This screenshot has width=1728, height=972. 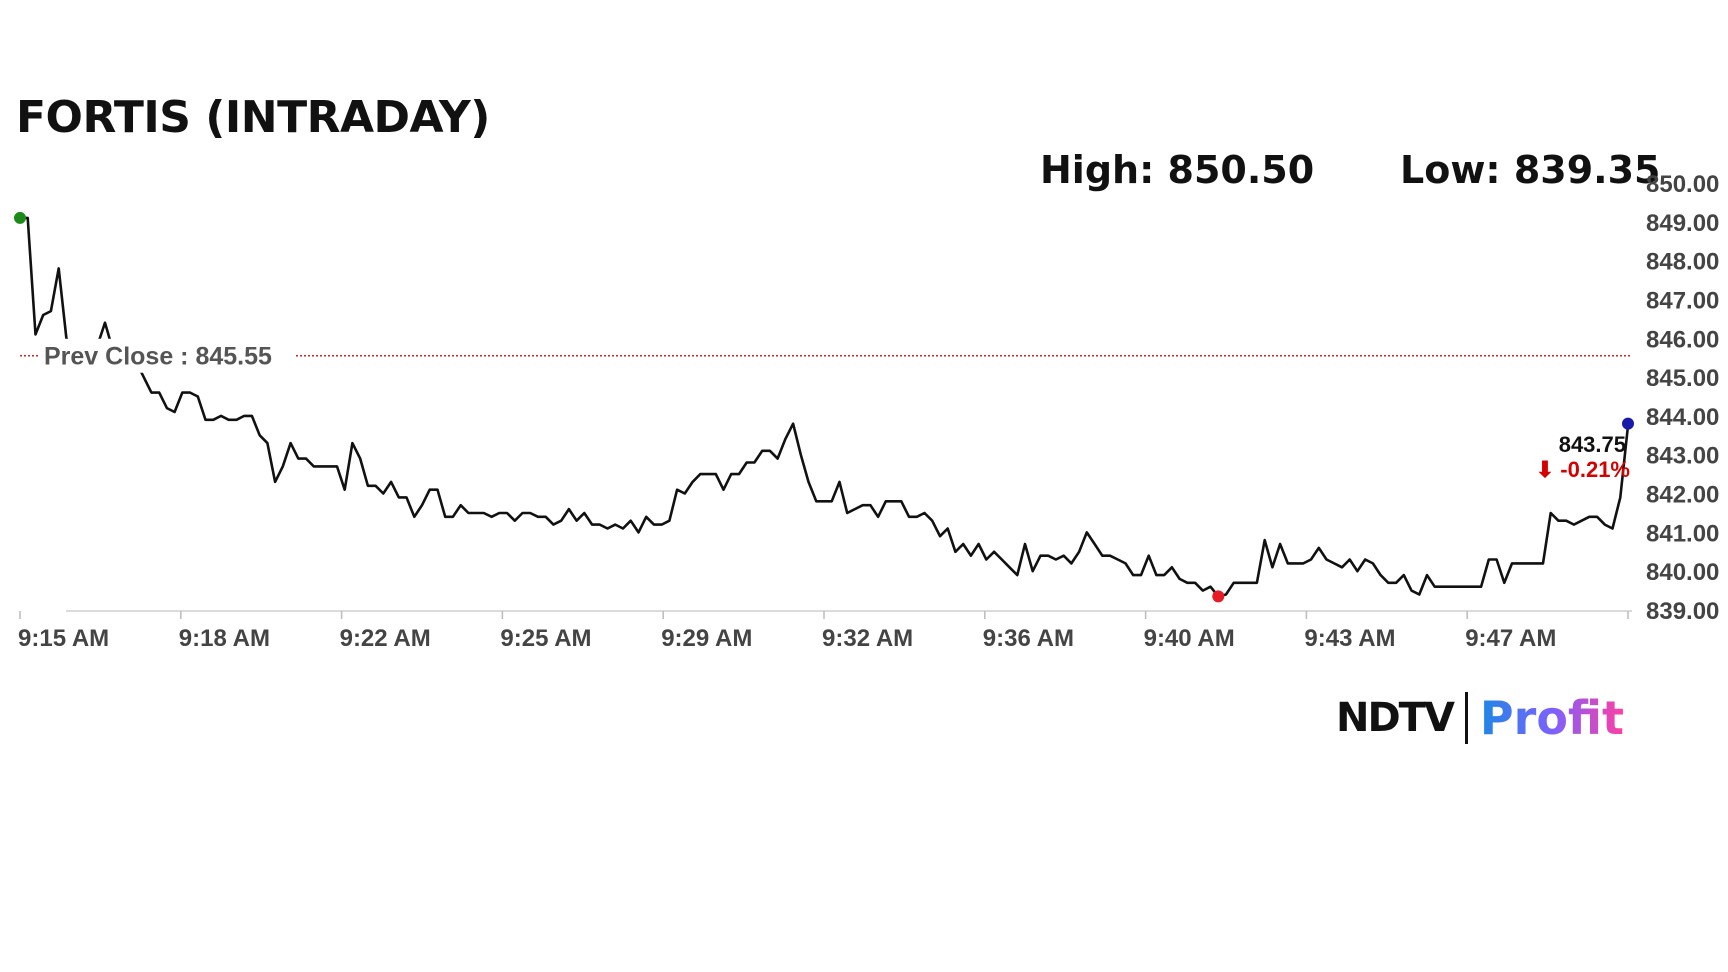 I want to click on y-tick-label: 843.00, so click(x=1682, y=456).